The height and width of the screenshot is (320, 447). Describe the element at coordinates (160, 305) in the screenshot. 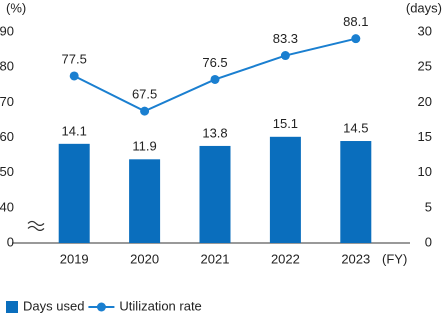

I see `legend-label: Utilization rate` at that location.